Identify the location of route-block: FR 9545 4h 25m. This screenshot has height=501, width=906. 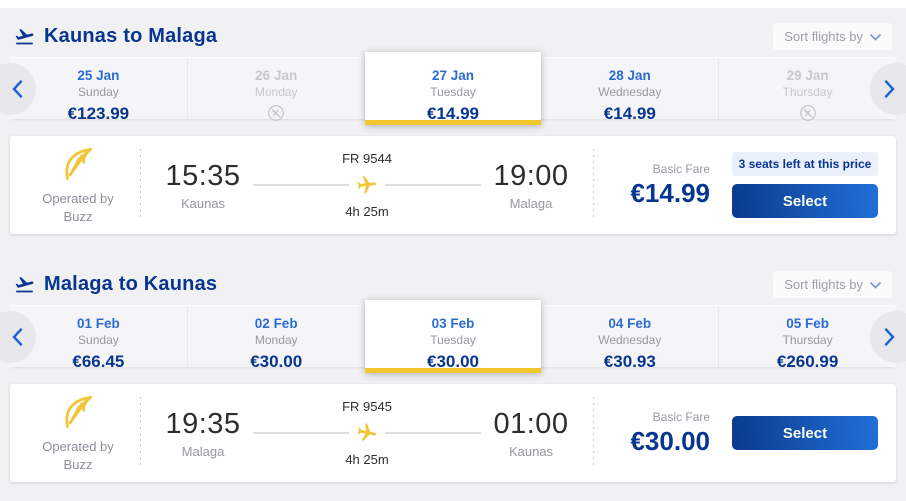
(367, 433).